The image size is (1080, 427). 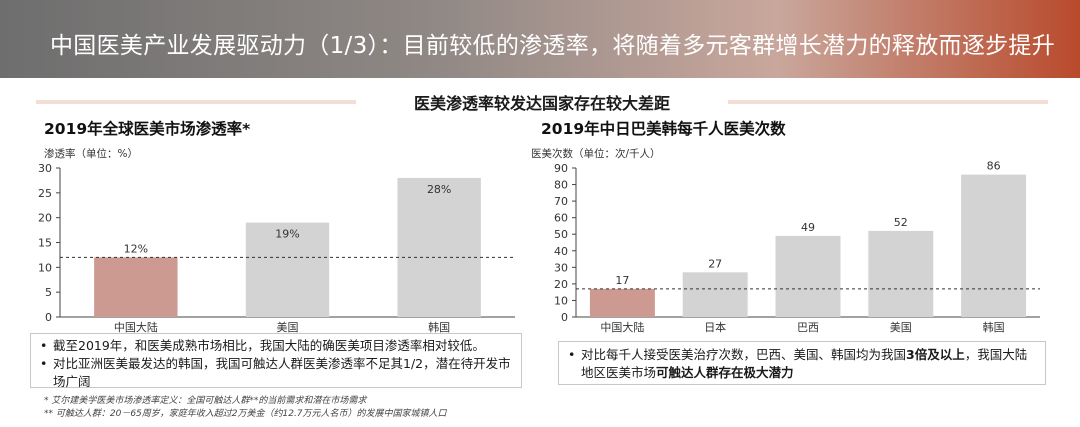 What do you see at coordinates (276, 346) in the screenshot?
I see `left-note-item: 截至2019年，和医美成熟市场相比，我国大陆的确医美项目渗透率相对较低。` at bounding box center [276, 346].